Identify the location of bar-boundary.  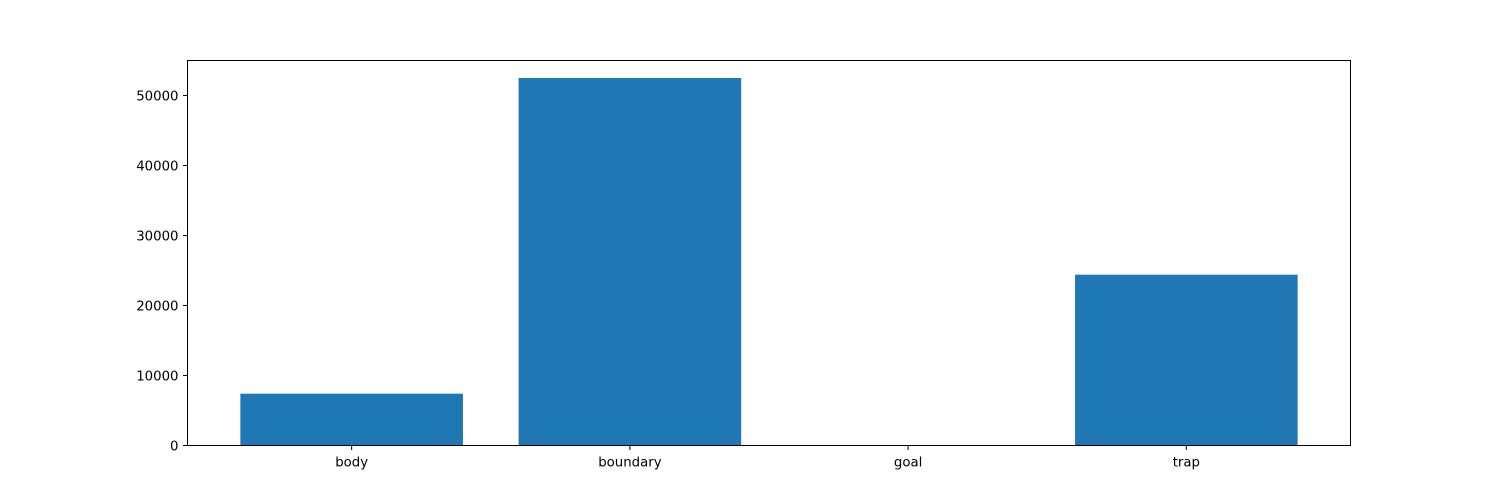
(630, 262).